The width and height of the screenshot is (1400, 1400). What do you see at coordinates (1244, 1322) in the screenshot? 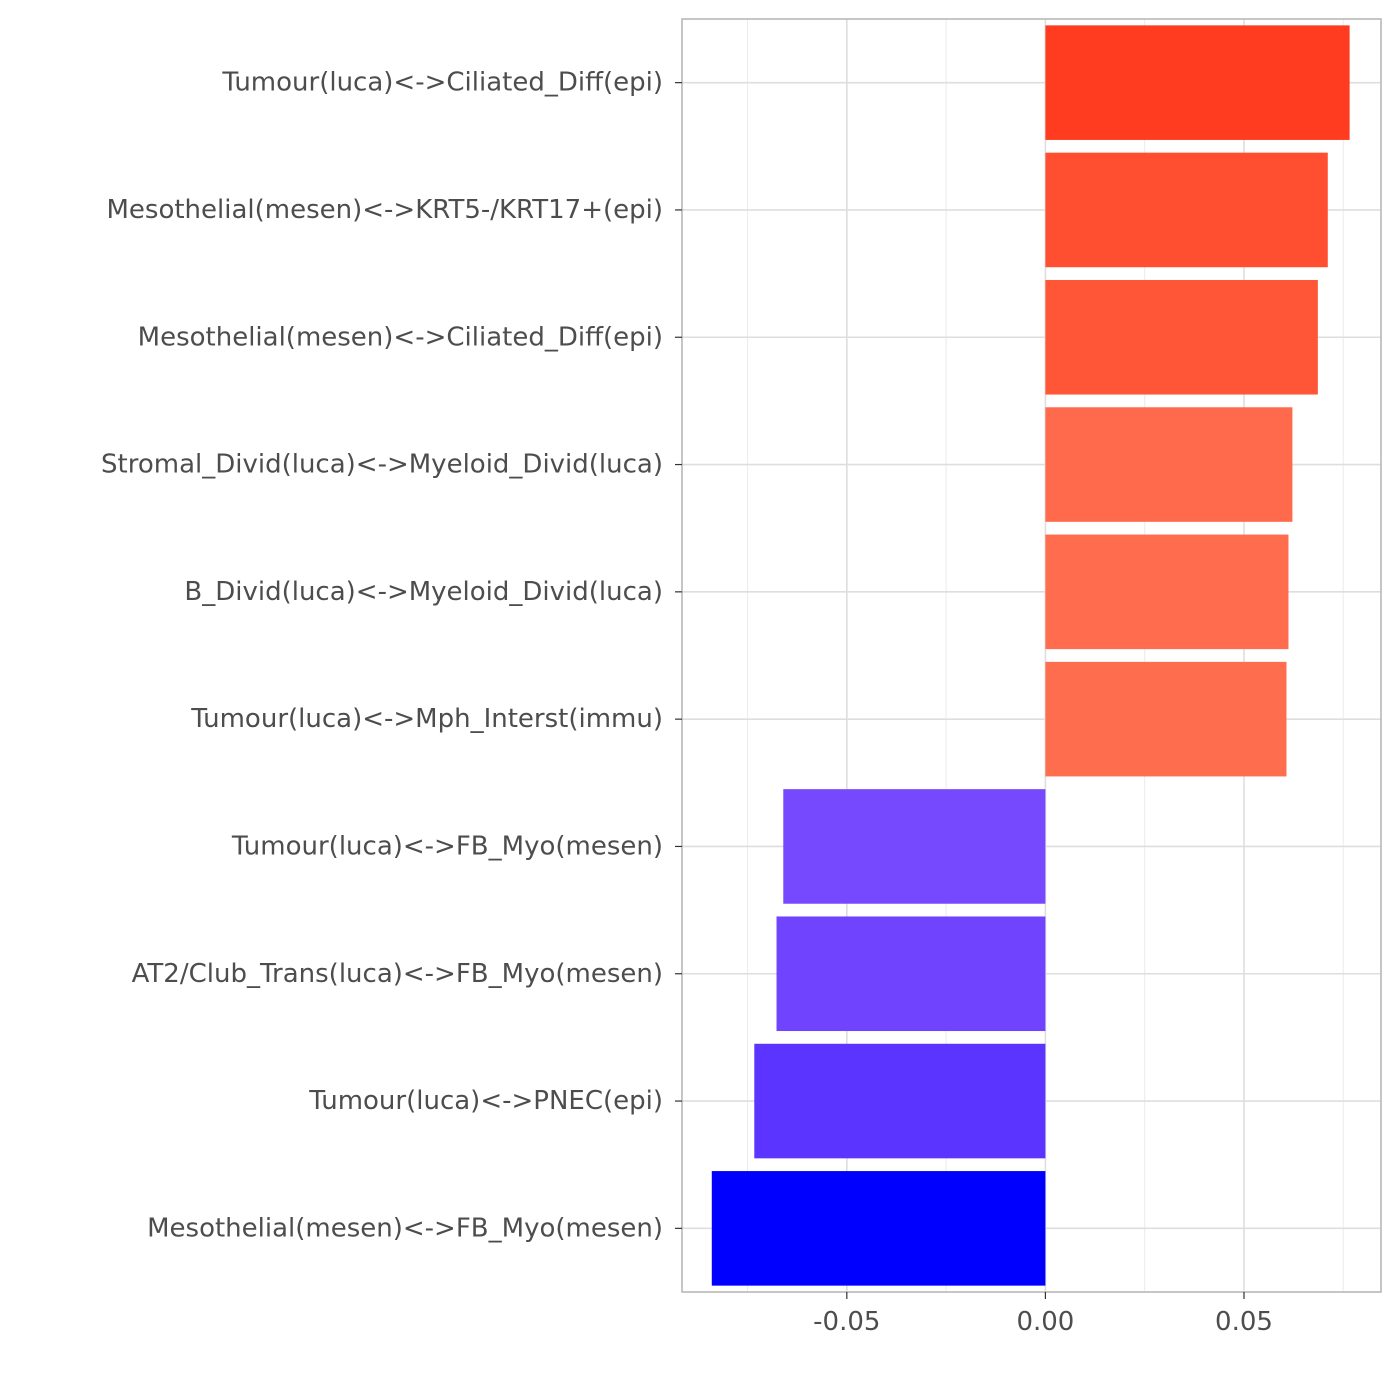
I see `x-tick-label: 0.05` at bounding box center [1244, 1322].